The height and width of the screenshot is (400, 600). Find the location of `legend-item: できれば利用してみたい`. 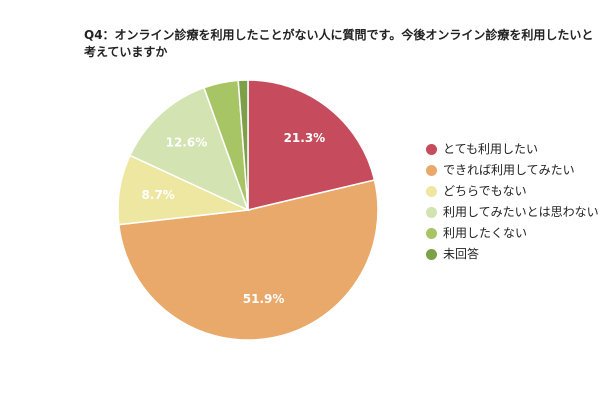

legend-item: できれば利用してみたい is located at coordinates (513, 170).